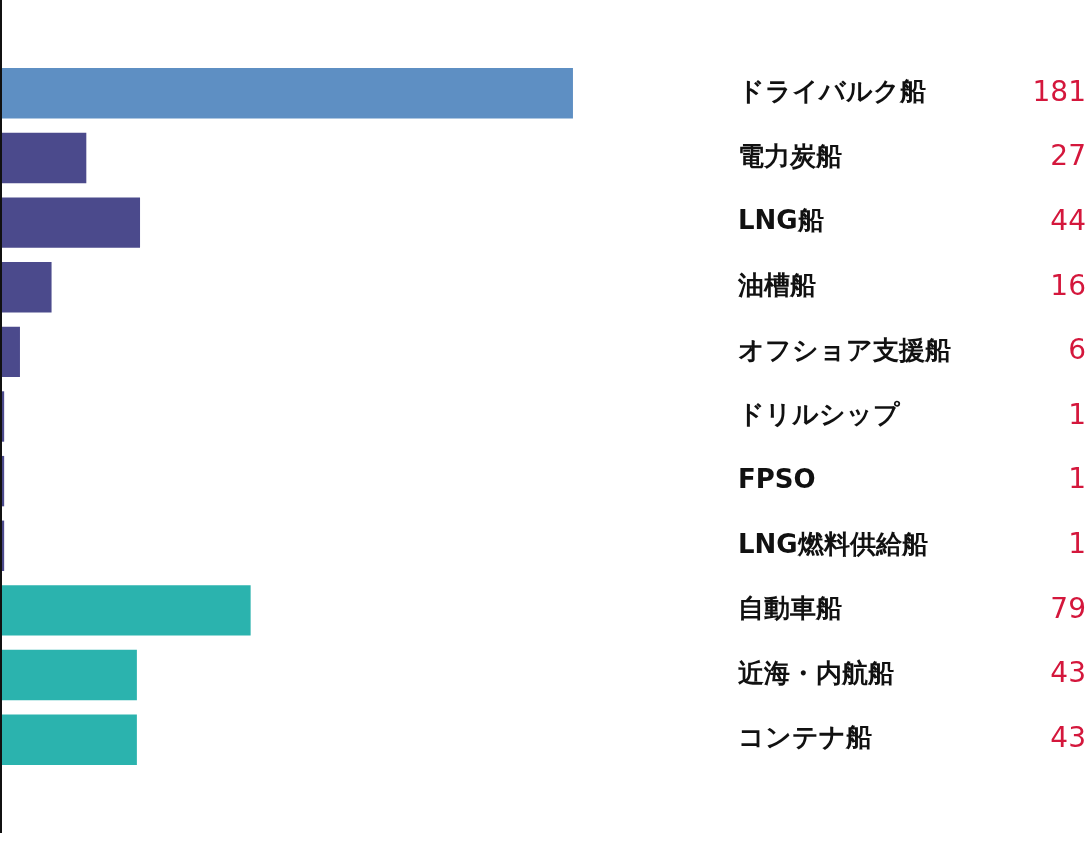 This screenshot has width=1088, height=846. Describe the element at coordinates (777, 478) in the screenshot. I see `y-tick-label: FPSO` at that location.